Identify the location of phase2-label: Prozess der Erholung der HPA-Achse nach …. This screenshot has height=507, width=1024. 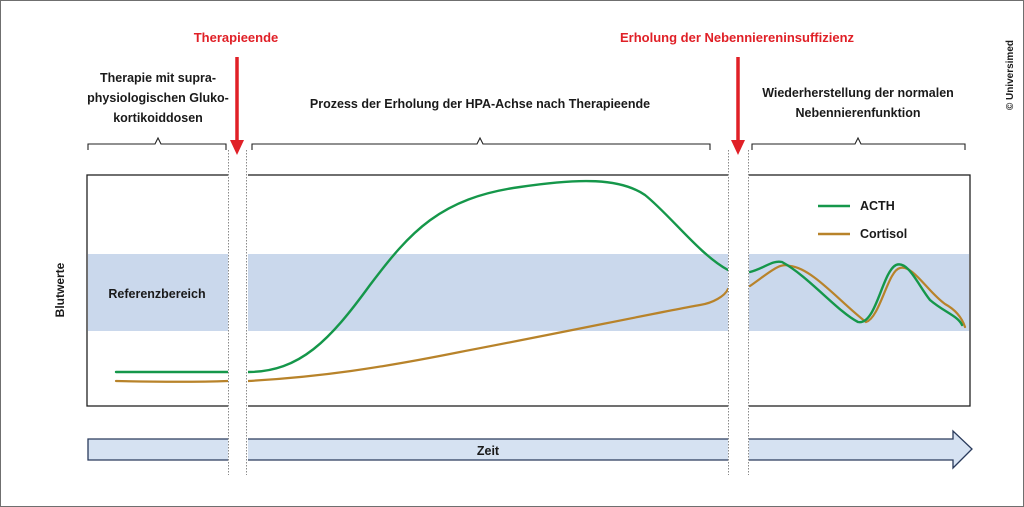
(480, 104).